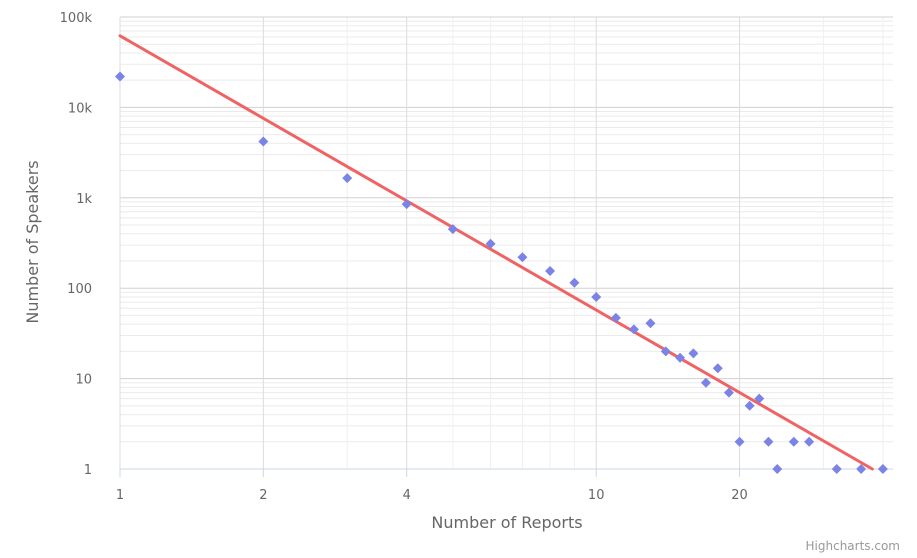  What do you see at coordinates (739, 495) in the screenshot?
I see `x-tick-label: 20` at bounding box center [739, 495].